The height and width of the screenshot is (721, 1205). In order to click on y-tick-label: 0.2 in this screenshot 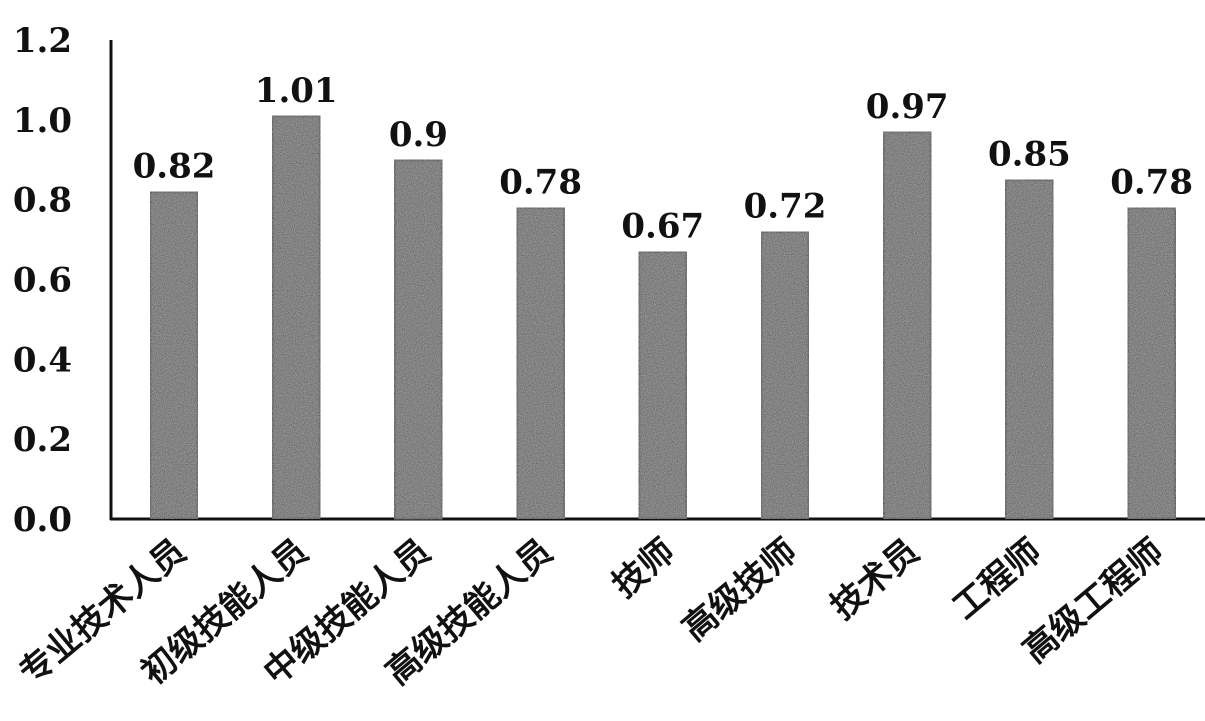, I will do `click(42, 440)`.